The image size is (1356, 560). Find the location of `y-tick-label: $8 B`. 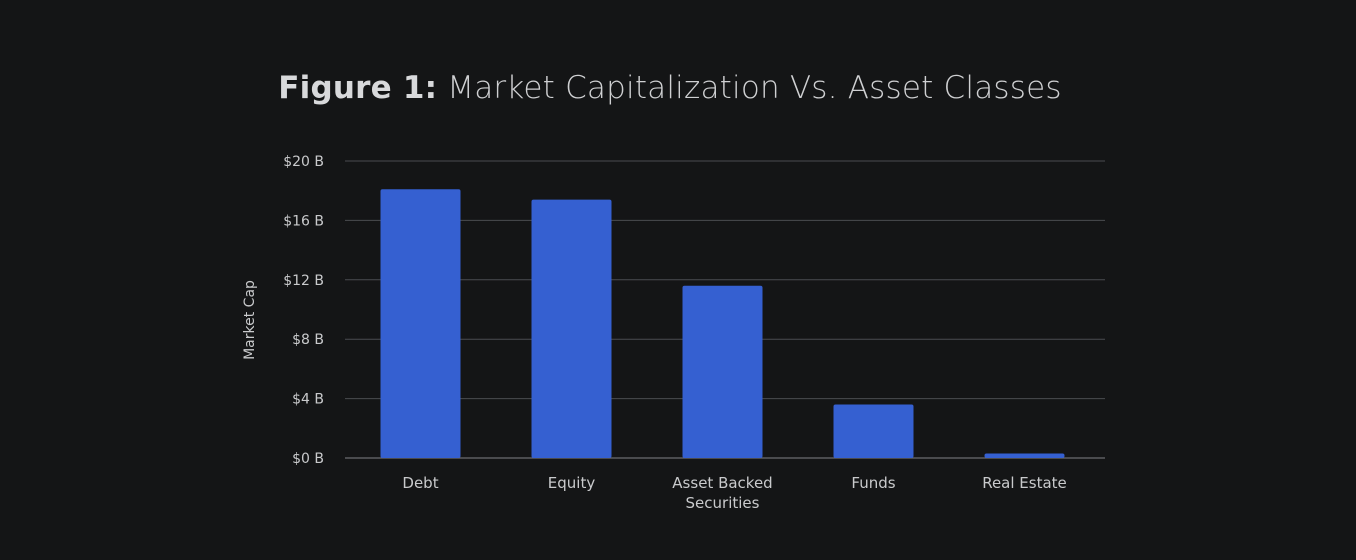

y-tick-label: $8 B is located at coordinates (308, 340).